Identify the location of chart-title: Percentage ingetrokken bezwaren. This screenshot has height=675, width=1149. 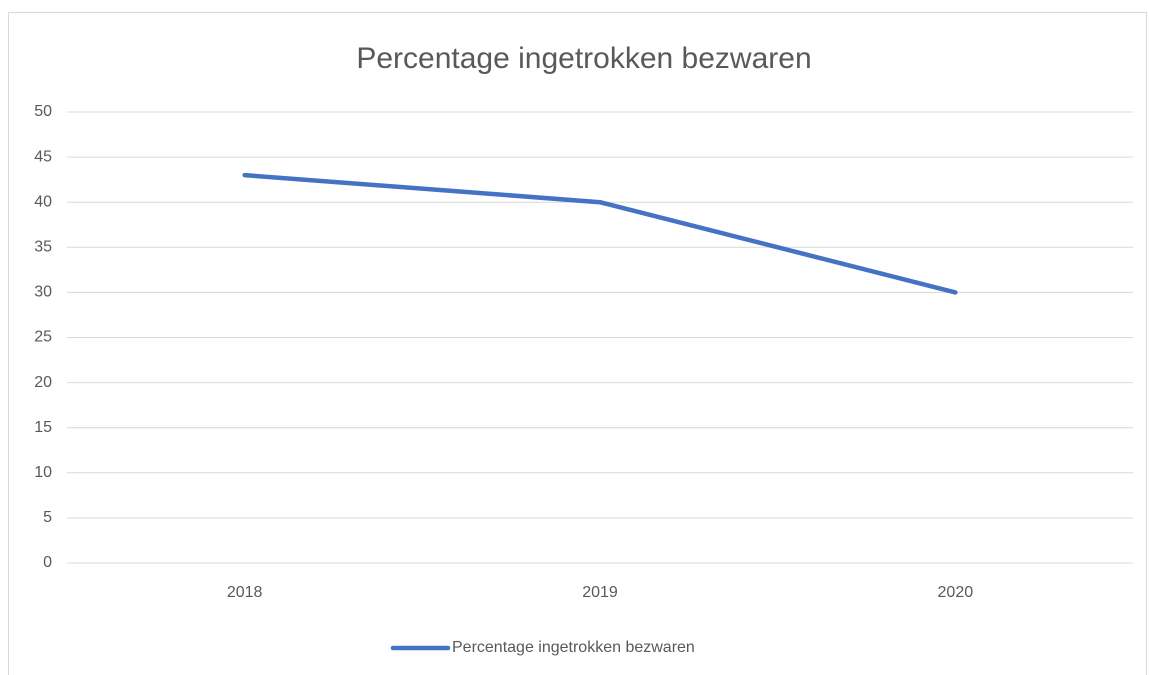
(583, 58).